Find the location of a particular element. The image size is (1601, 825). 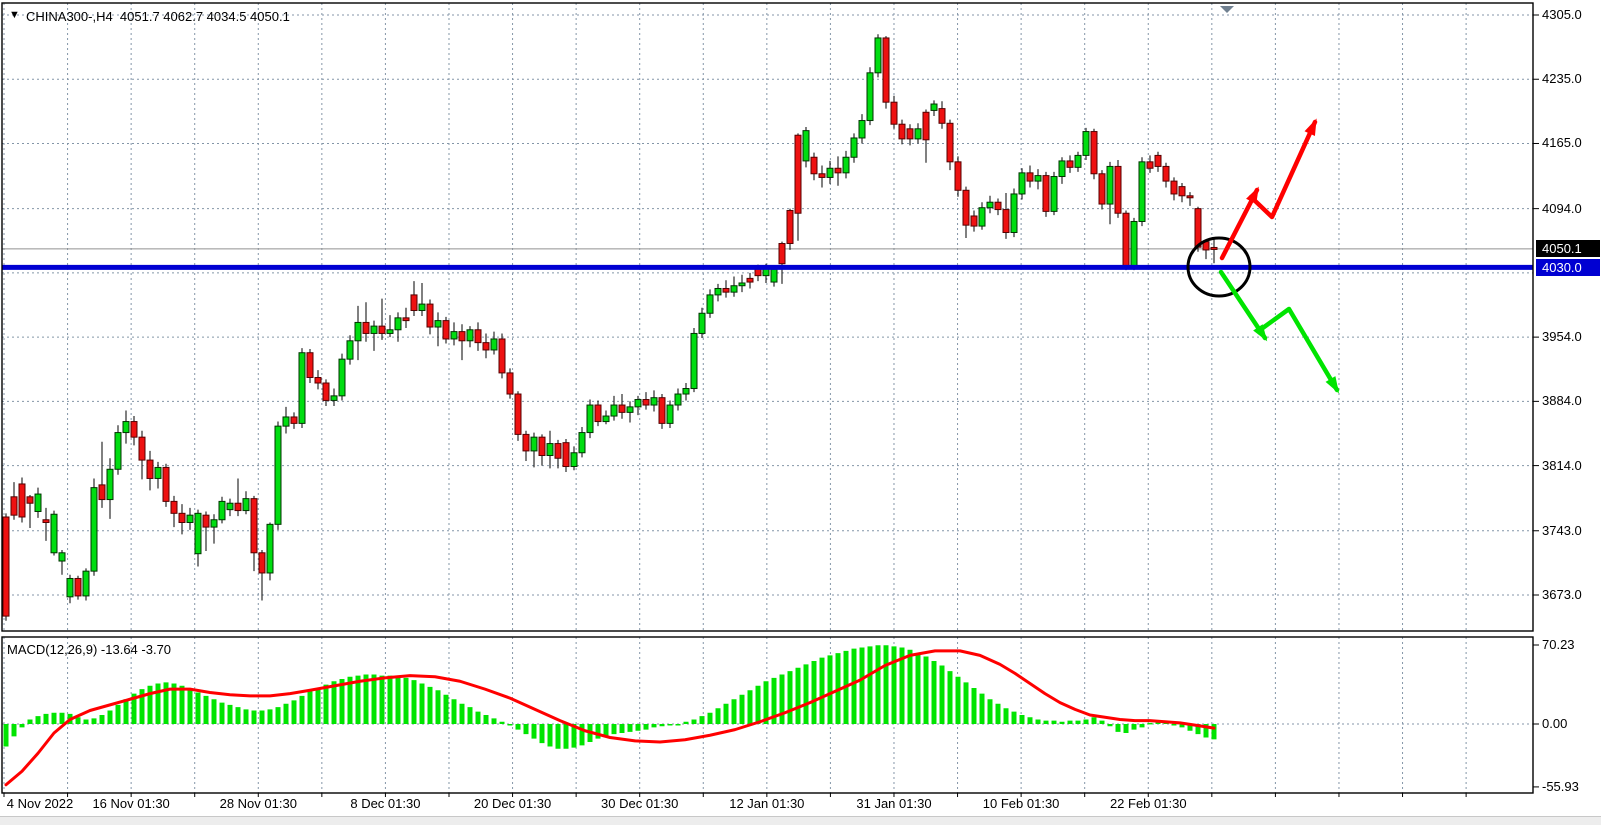

time-axis-label: 31 Jan 01:30 is located at coordinates (894, 803).